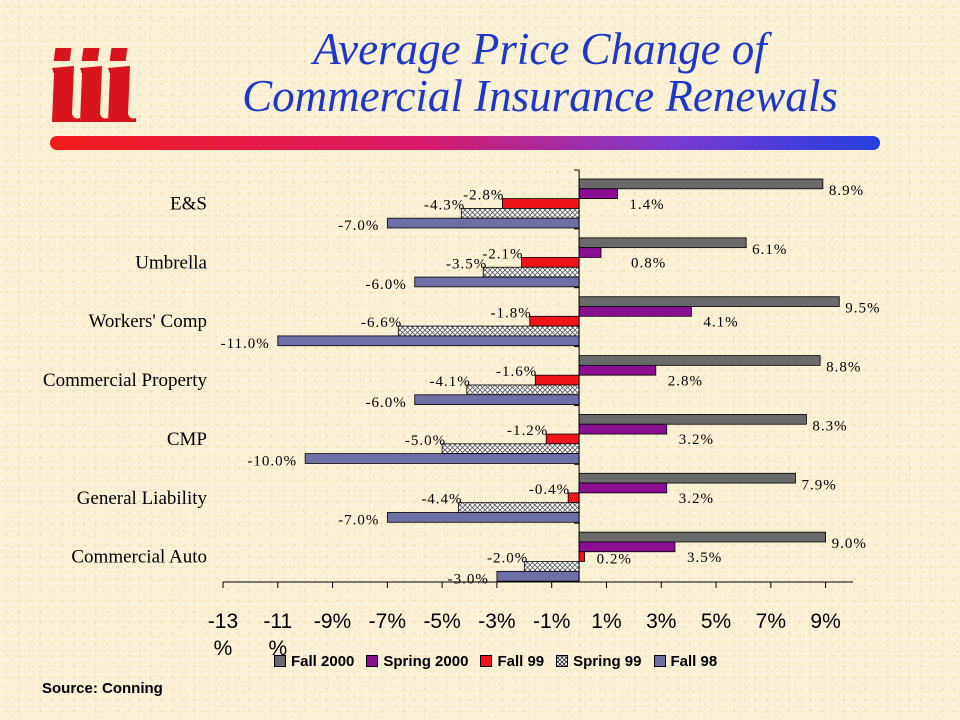 This screenshot has width=960, height=720. I want to click on data-label: 0.2%, so click(614, 560).